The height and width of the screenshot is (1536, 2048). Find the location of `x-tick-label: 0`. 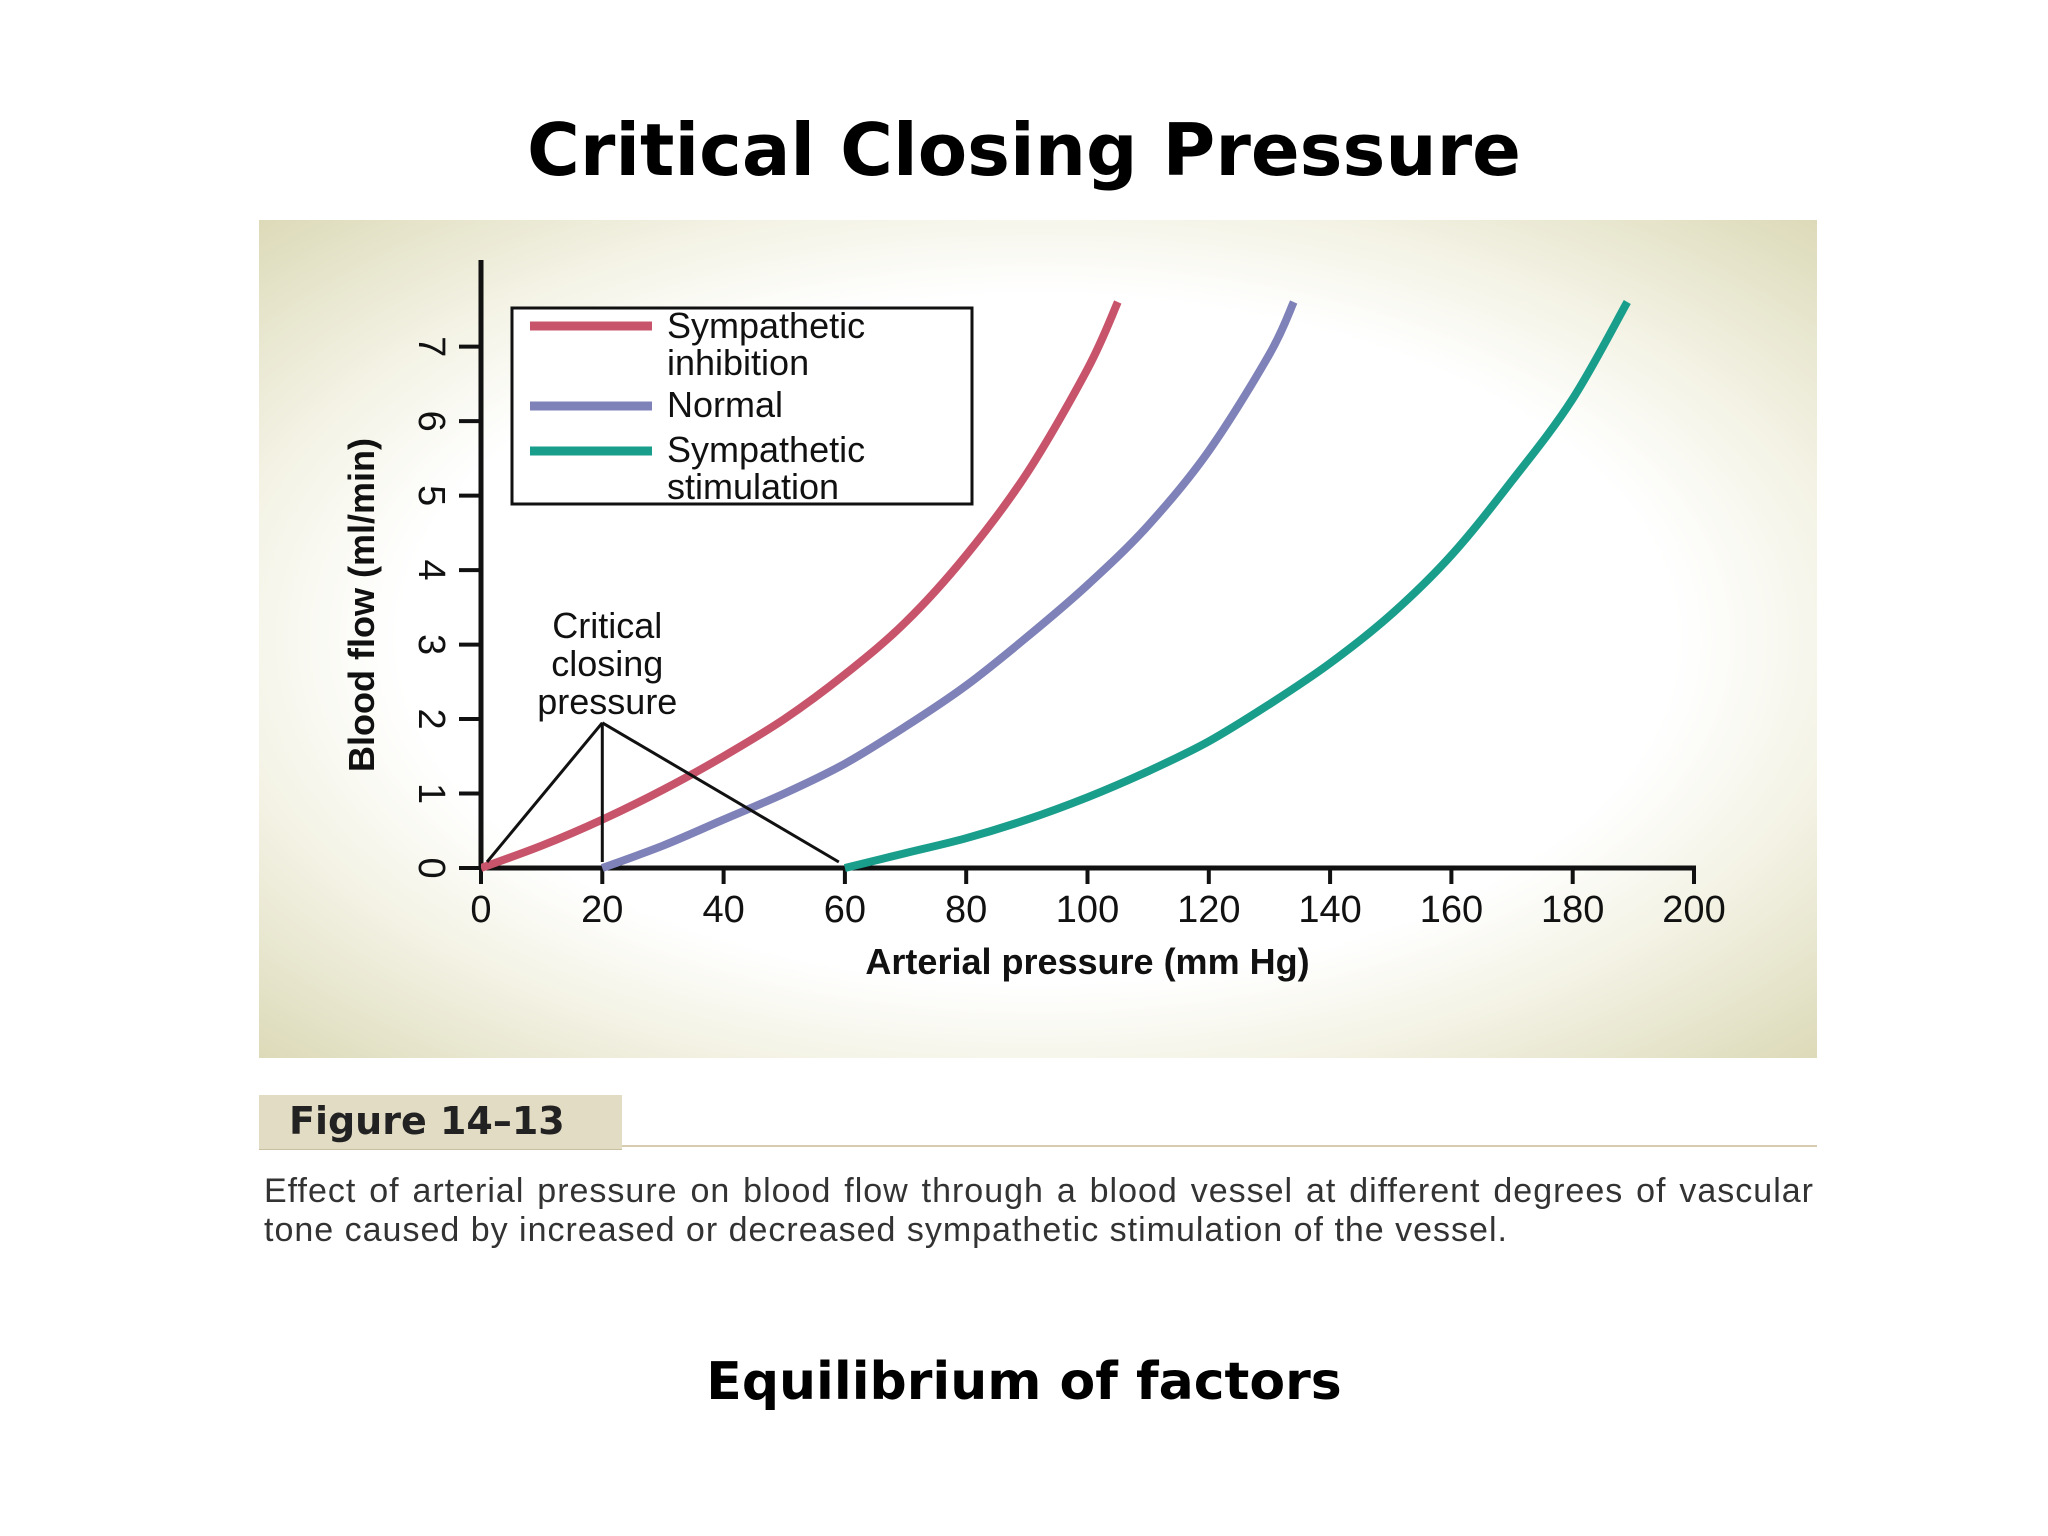

x-tick-label: 0 is located at coordinates (480, 910).